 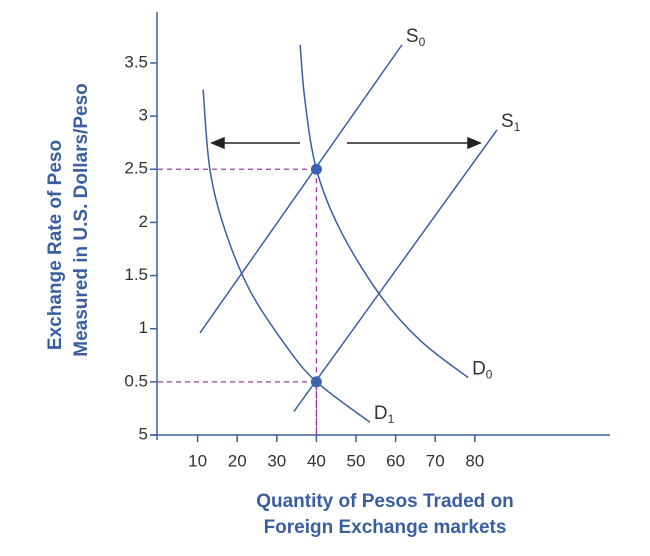 What do you see at coordinates (474, 460) in the screenshot?
I see `x-tick-label: 80` at bounding box center [474, 460].